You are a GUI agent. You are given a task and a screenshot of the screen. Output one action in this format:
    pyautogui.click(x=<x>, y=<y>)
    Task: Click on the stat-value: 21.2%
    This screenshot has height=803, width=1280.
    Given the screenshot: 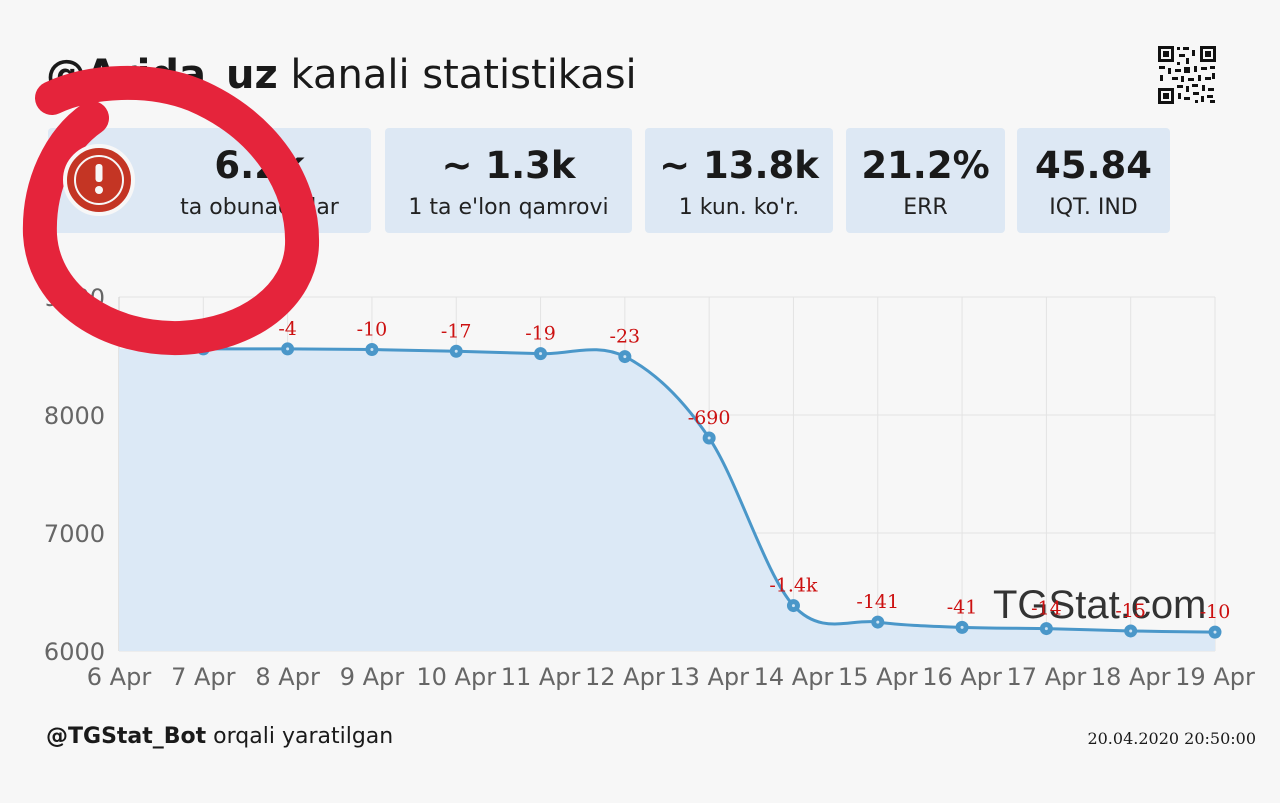 What is the action you would take?
    pyautogui.click(x=925, y=165)
    